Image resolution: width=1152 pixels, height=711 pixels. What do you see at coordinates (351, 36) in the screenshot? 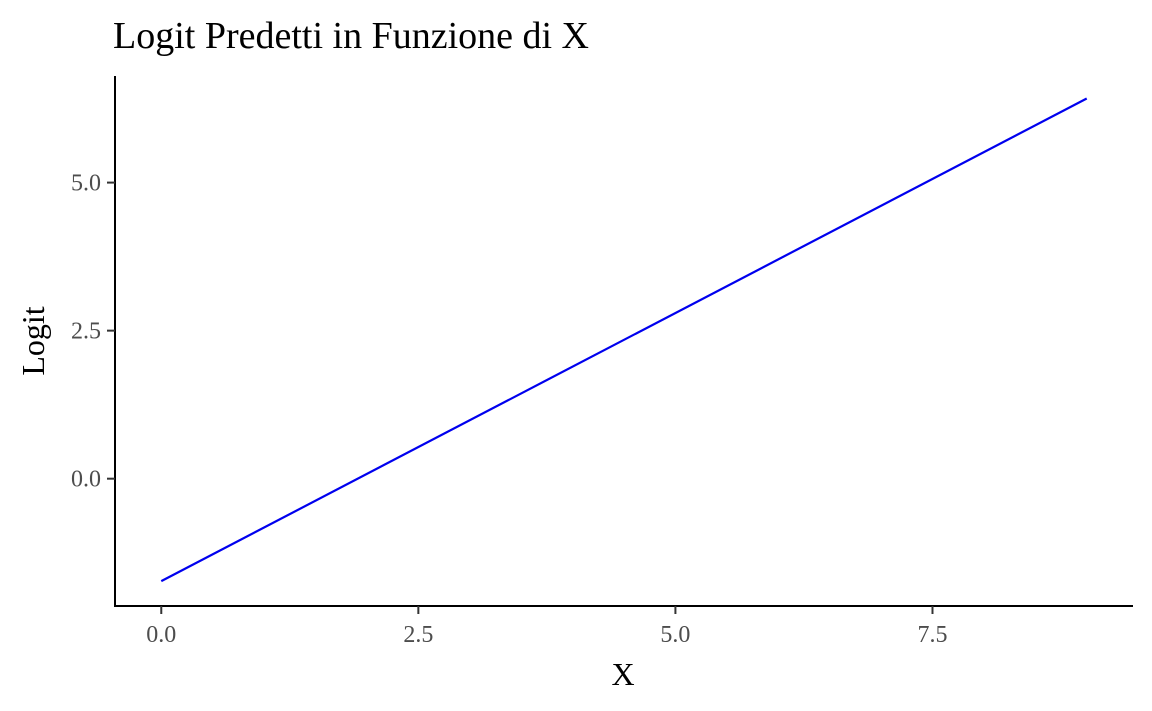
I see `chart-title: Logit Predetti in Funzione di X` at bounding box center [351, 36].